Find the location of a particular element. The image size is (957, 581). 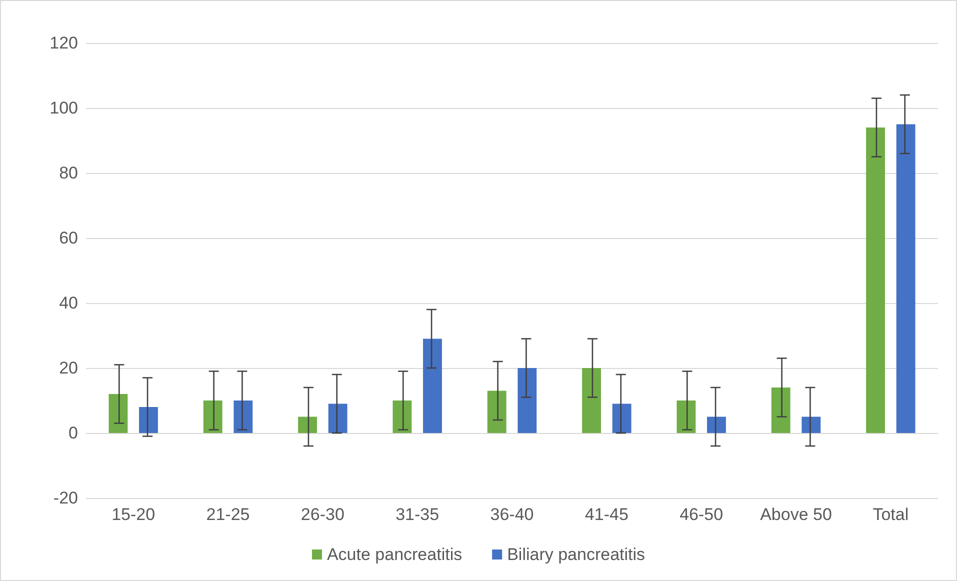

y-tick-label: 20 is located at coordinates (68, 368).